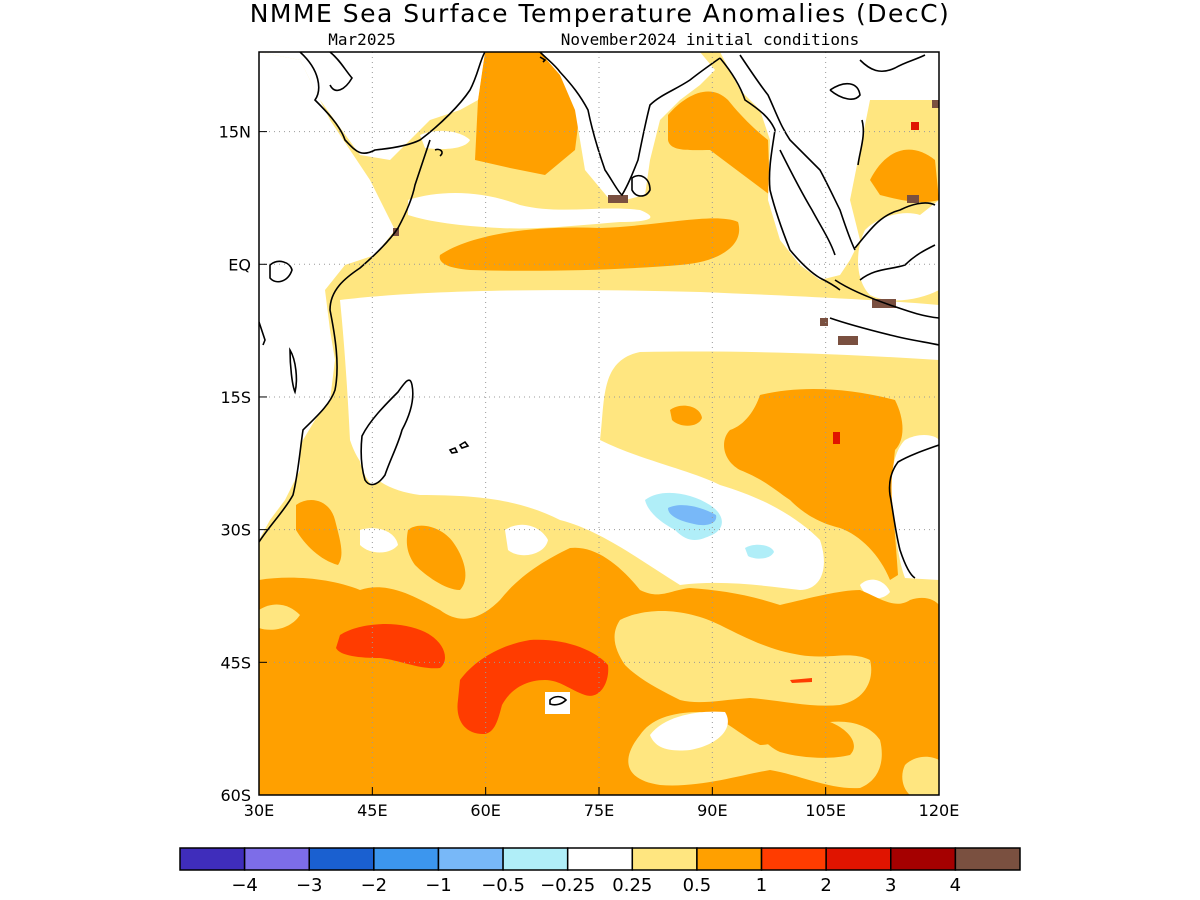 This screenshot has width=1200, height=900. What do you see at coordinates (825, 810) in the screenshot?
I see `longitude-tick-label: 105E` at bounding box center [825, 810].